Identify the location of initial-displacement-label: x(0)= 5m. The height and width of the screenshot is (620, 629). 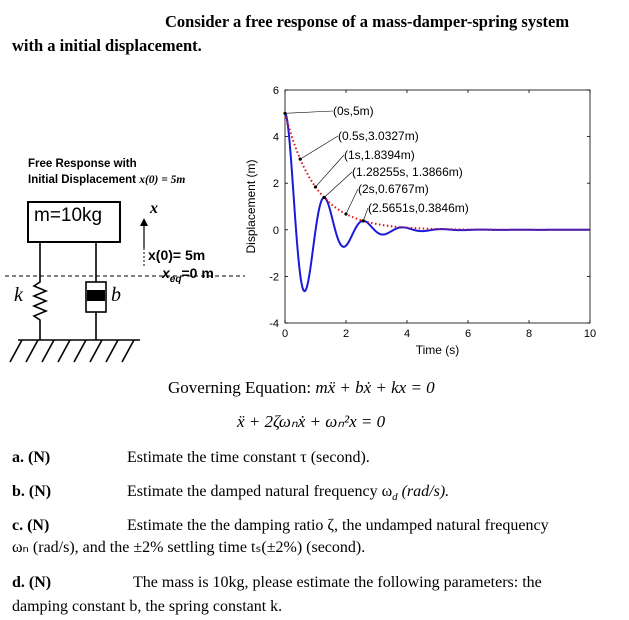
(177, 255).